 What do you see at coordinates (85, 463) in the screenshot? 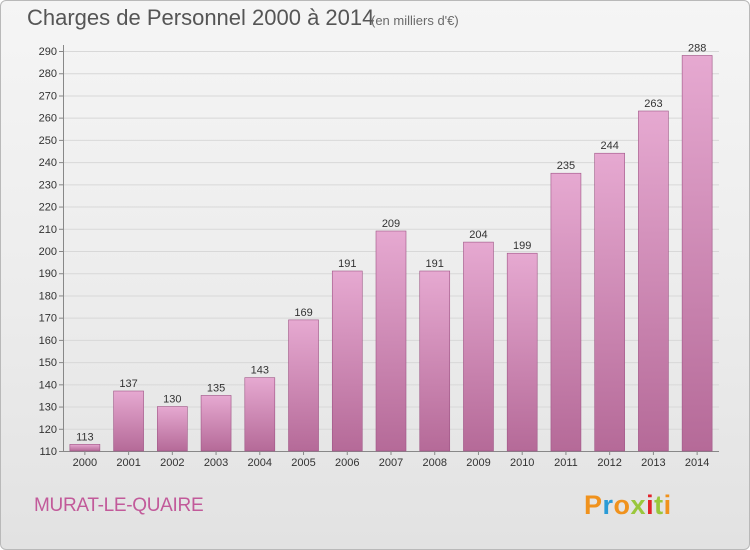
I see `x-tick-label-2000: 2000` at bounding box center [85, 463].